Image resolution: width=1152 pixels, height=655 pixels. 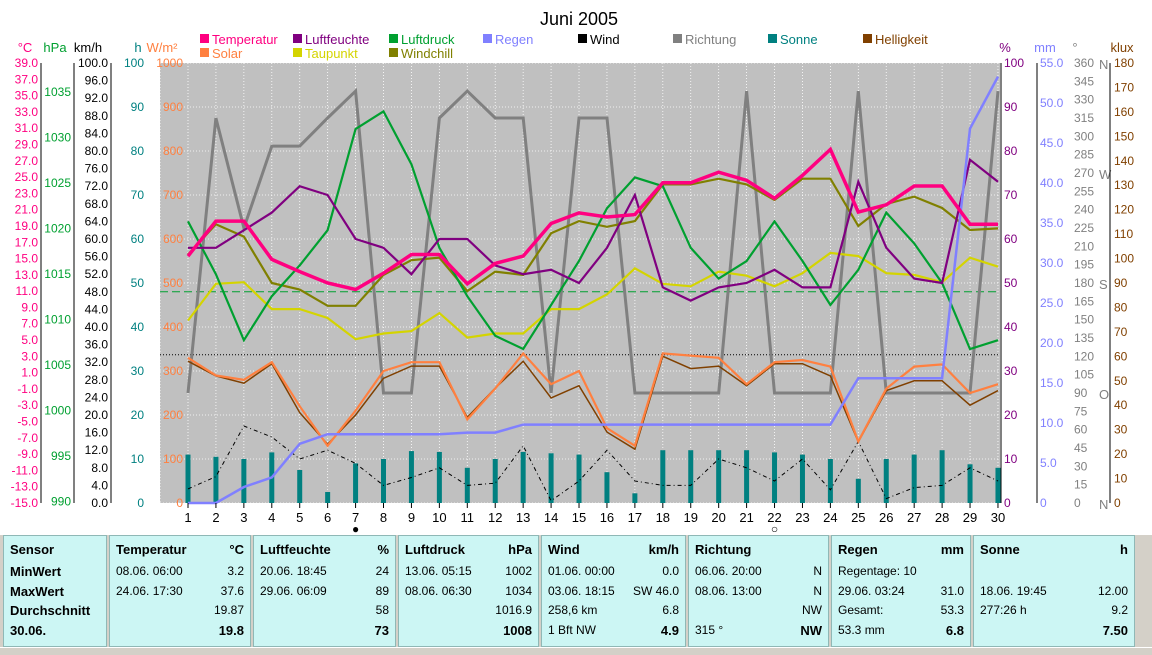 What do you see at coordinates (942, 517) in the screenshot?
I see `x-tick-label: 28` at bounding box center [942, 517].